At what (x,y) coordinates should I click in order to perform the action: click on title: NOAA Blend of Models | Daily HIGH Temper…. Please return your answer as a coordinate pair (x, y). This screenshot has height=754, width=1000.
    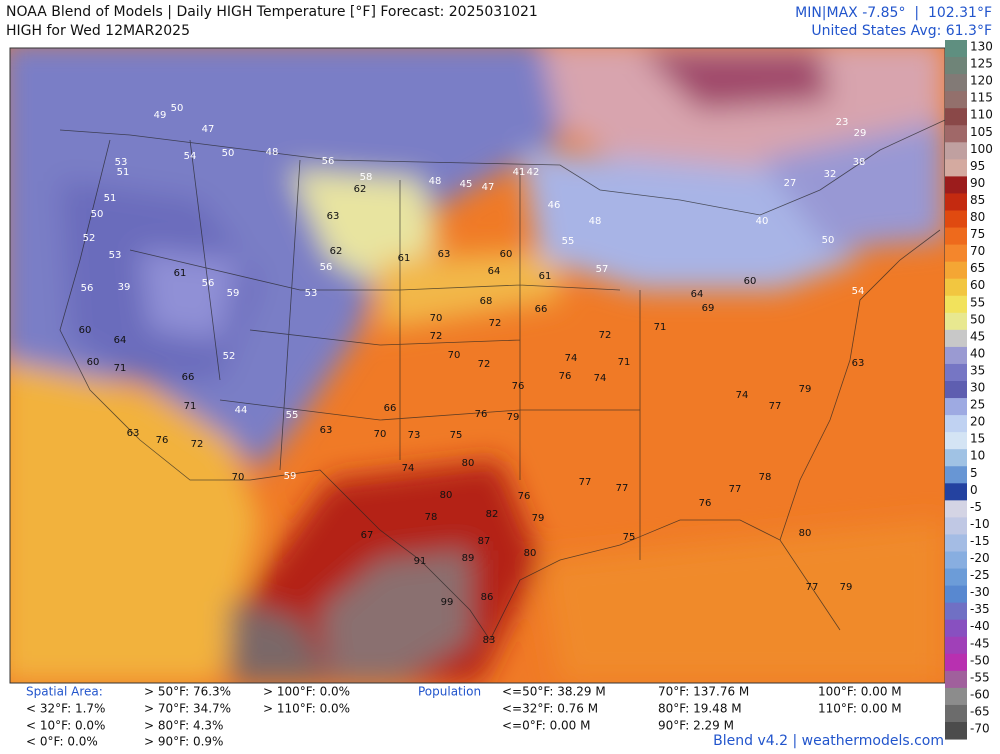
    Looking at the image, I should click on (272, 12).